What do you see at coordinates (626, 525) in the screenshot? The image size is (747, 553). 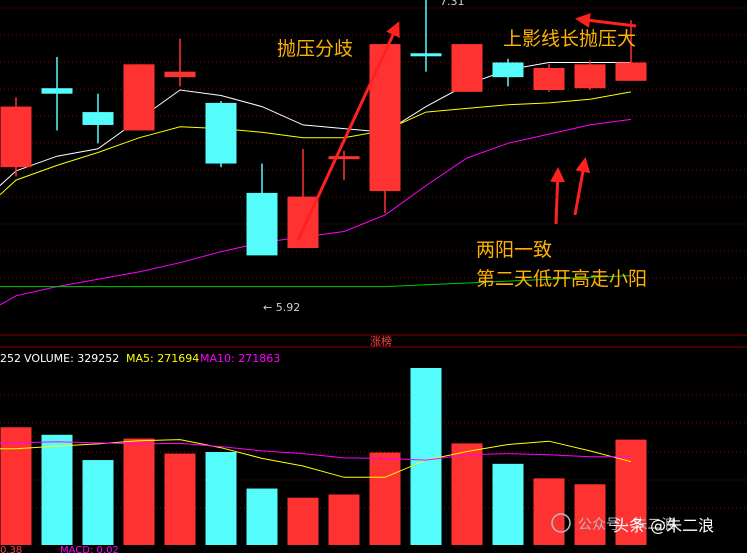 I see `watermark-text: 公众号 · 朱二浪` at bounding box center [626, 525].